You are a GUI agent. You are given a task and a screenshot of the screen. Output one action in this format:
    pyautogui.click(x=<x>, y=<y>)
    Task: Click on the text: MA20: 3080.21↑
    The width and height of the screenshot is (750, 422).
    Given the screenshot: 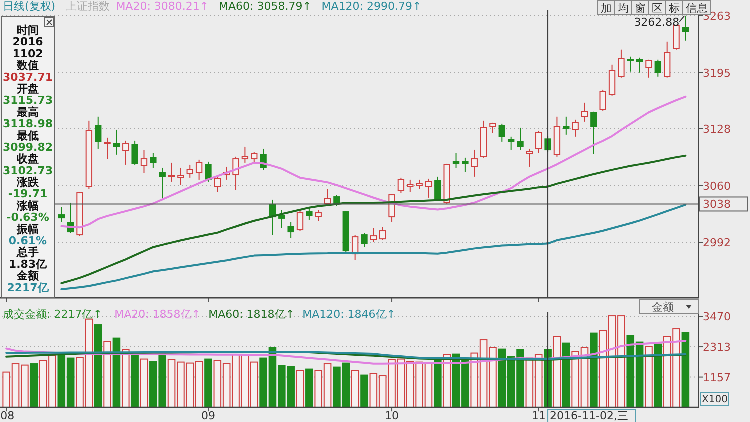 What is the action you would take?
    pyautogui.click(x=163, y=6)
    